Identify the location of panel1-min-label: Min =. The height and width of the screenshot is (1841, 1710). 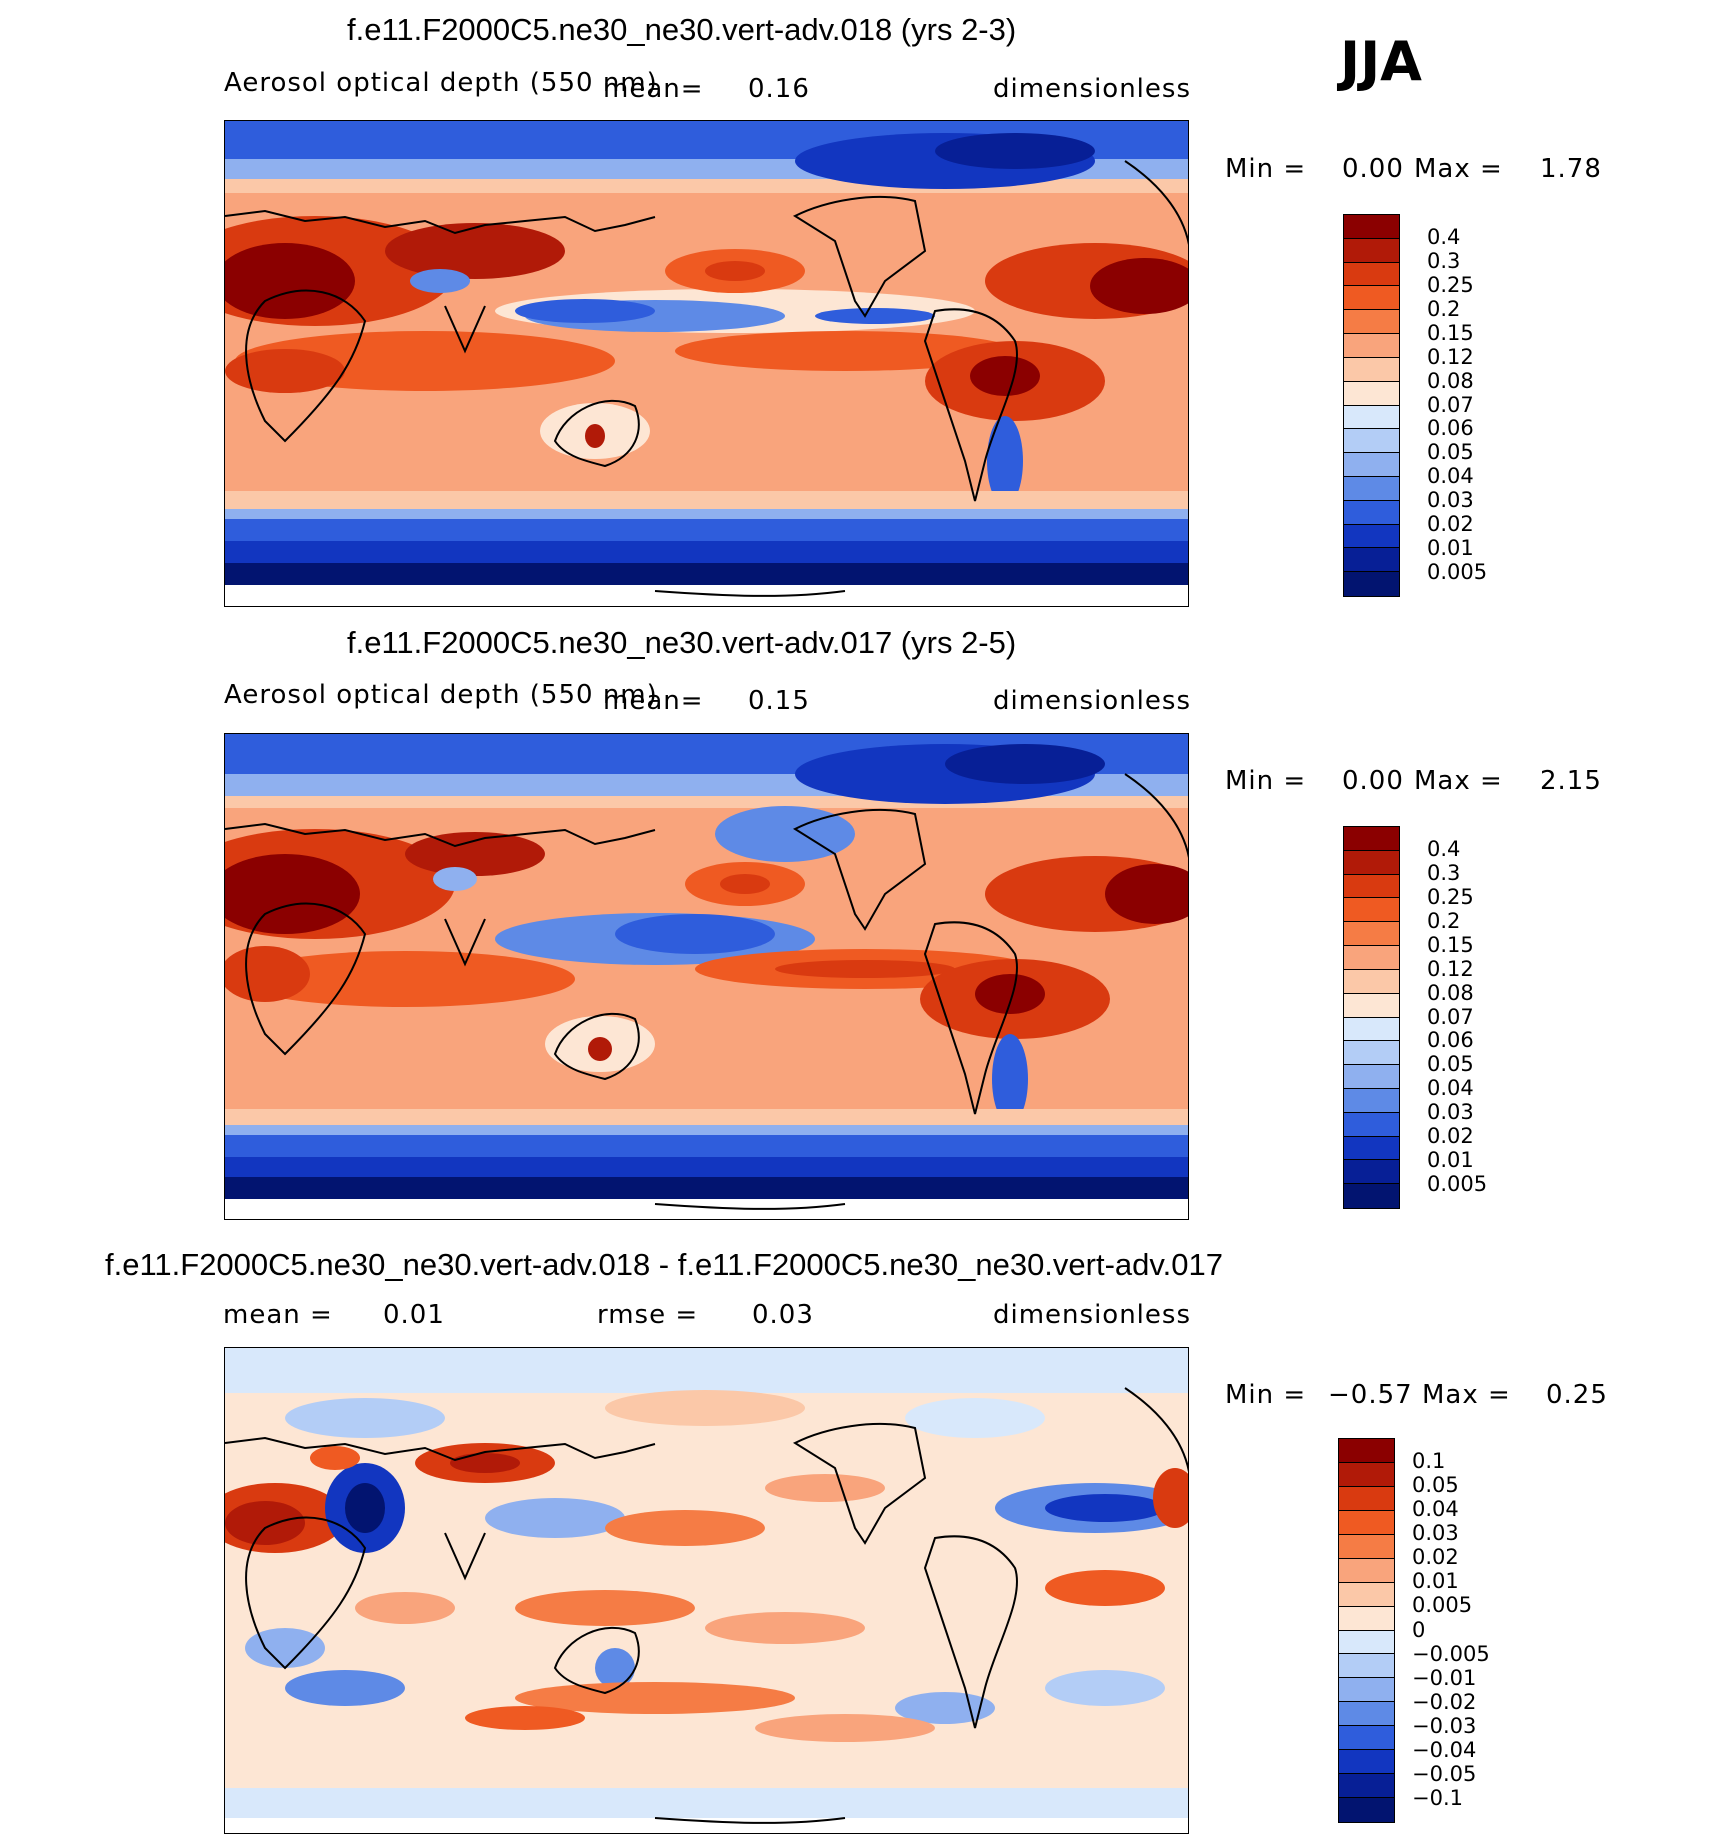
(1266, 169).